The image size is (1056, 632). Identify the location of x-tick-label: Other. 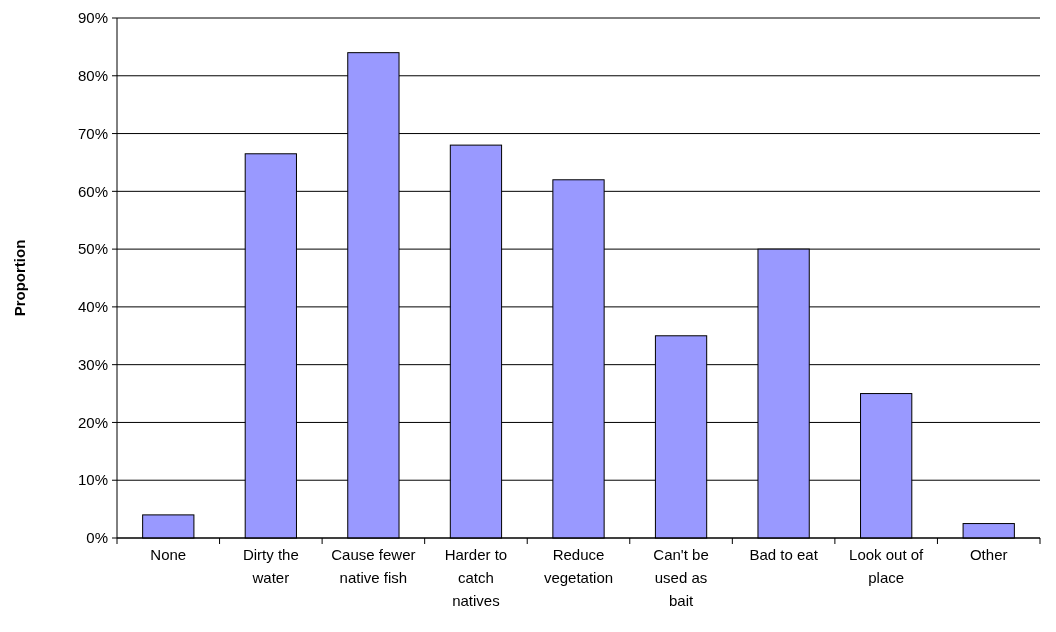
(988, 554).